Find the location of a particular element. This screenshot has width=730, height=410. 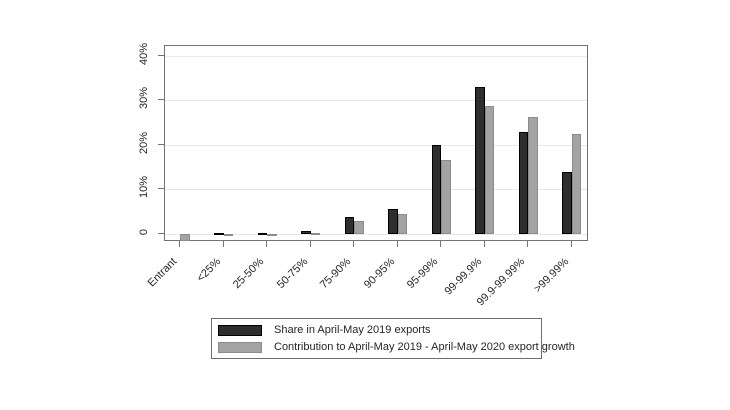

bar-series-0-99-9-99-99- is located at coordinates (523, 182).